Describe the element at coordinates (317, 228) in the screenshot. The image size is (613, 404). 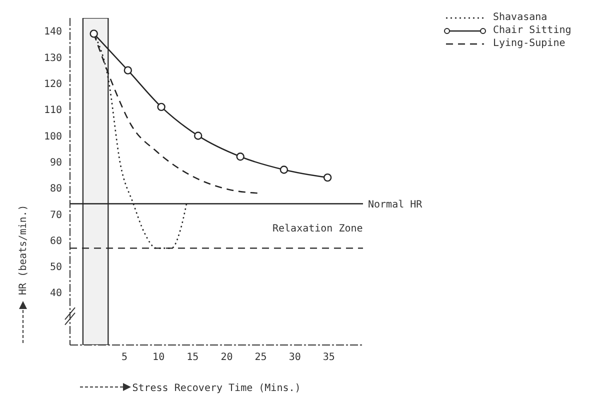
I see `annotation: Relaxation Zone` at that location.